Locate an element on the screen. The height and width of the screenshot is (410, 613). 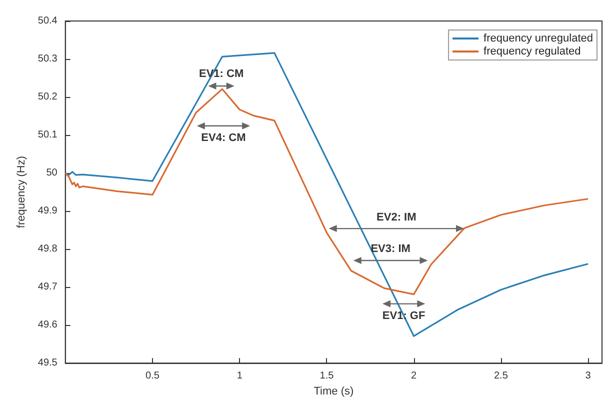
x-axis-title: Time (s) is located at coordinates (334, 392).